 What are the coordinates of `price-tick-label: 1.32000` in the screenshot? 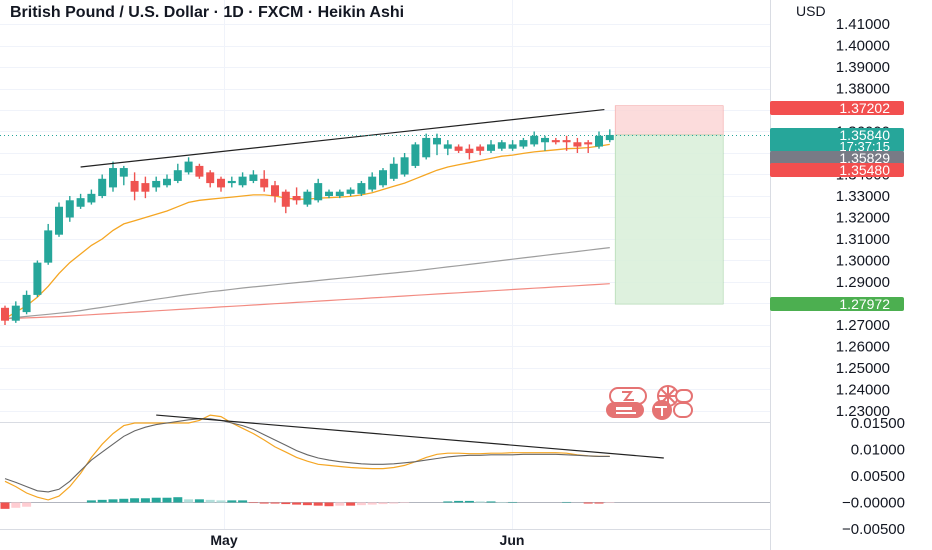 It's located at (863, 218).